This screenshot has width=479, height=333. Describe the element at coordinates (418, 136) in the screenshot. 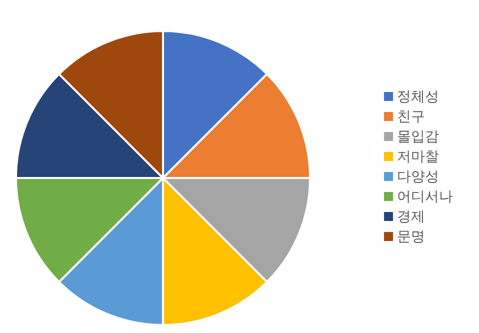

I see `legend-label: 몰입감` at that location.